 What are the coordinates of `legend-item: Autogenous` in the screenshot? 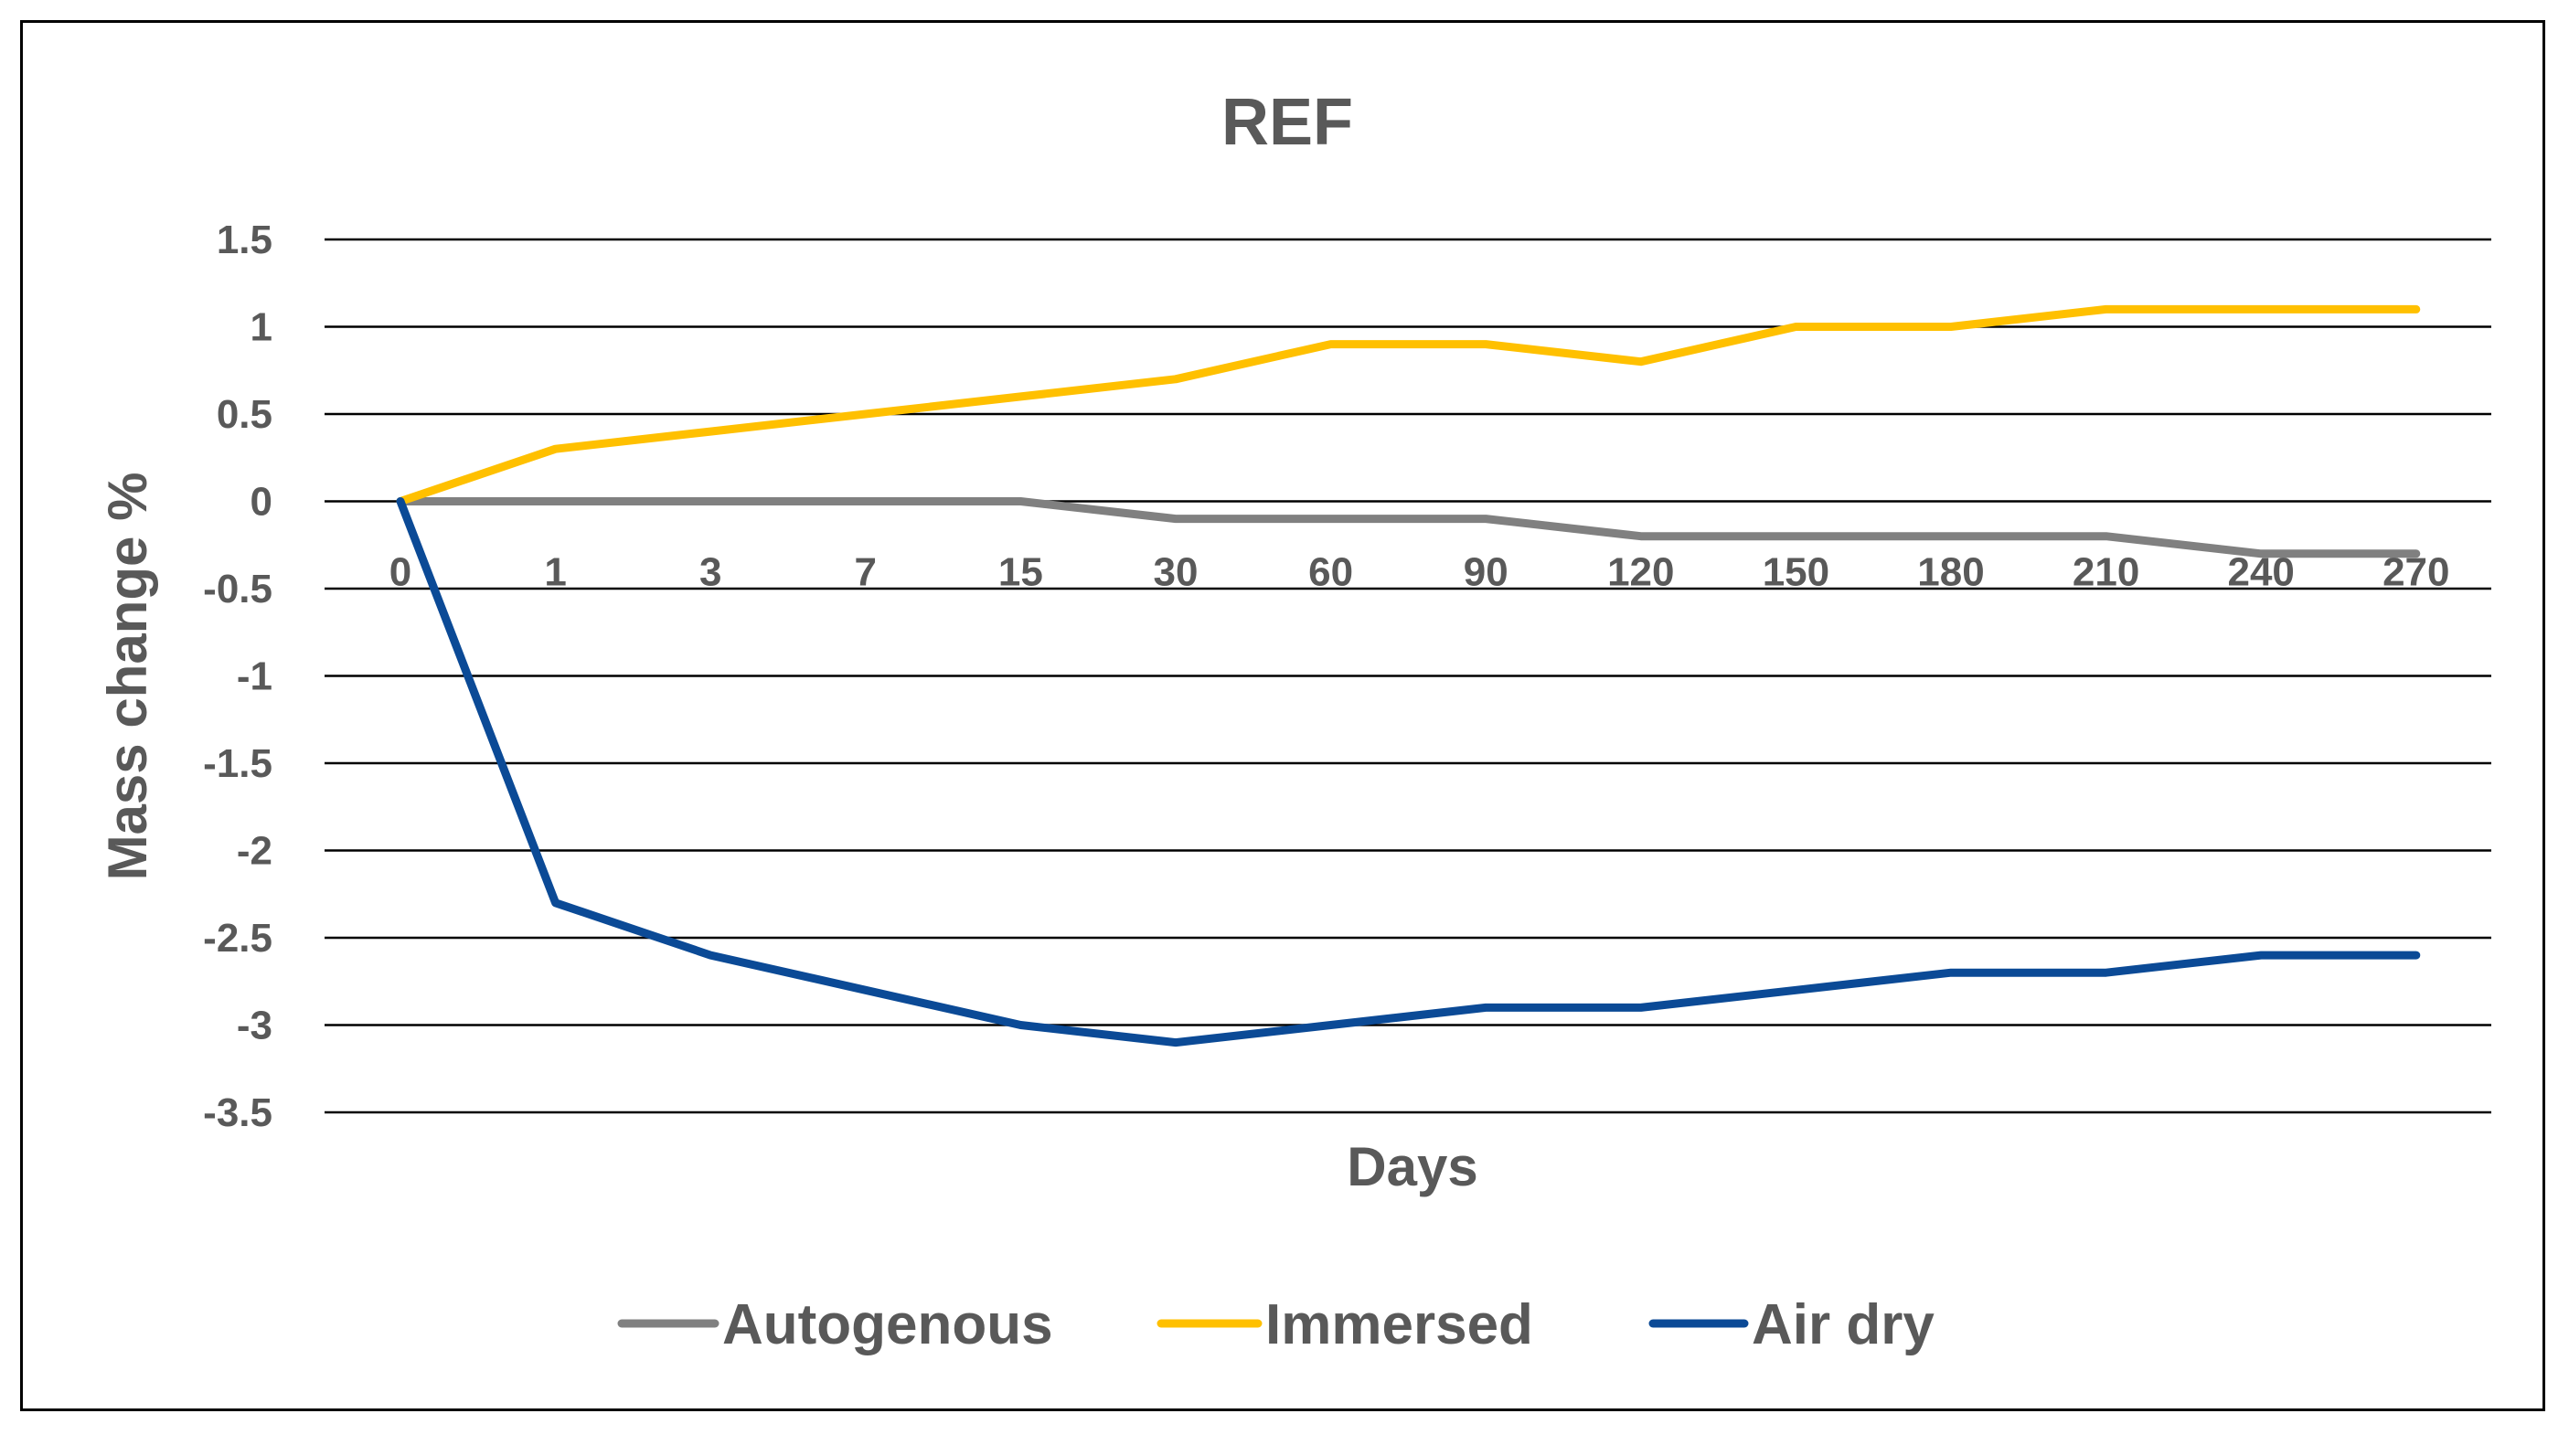 It's located at (835, 1325).